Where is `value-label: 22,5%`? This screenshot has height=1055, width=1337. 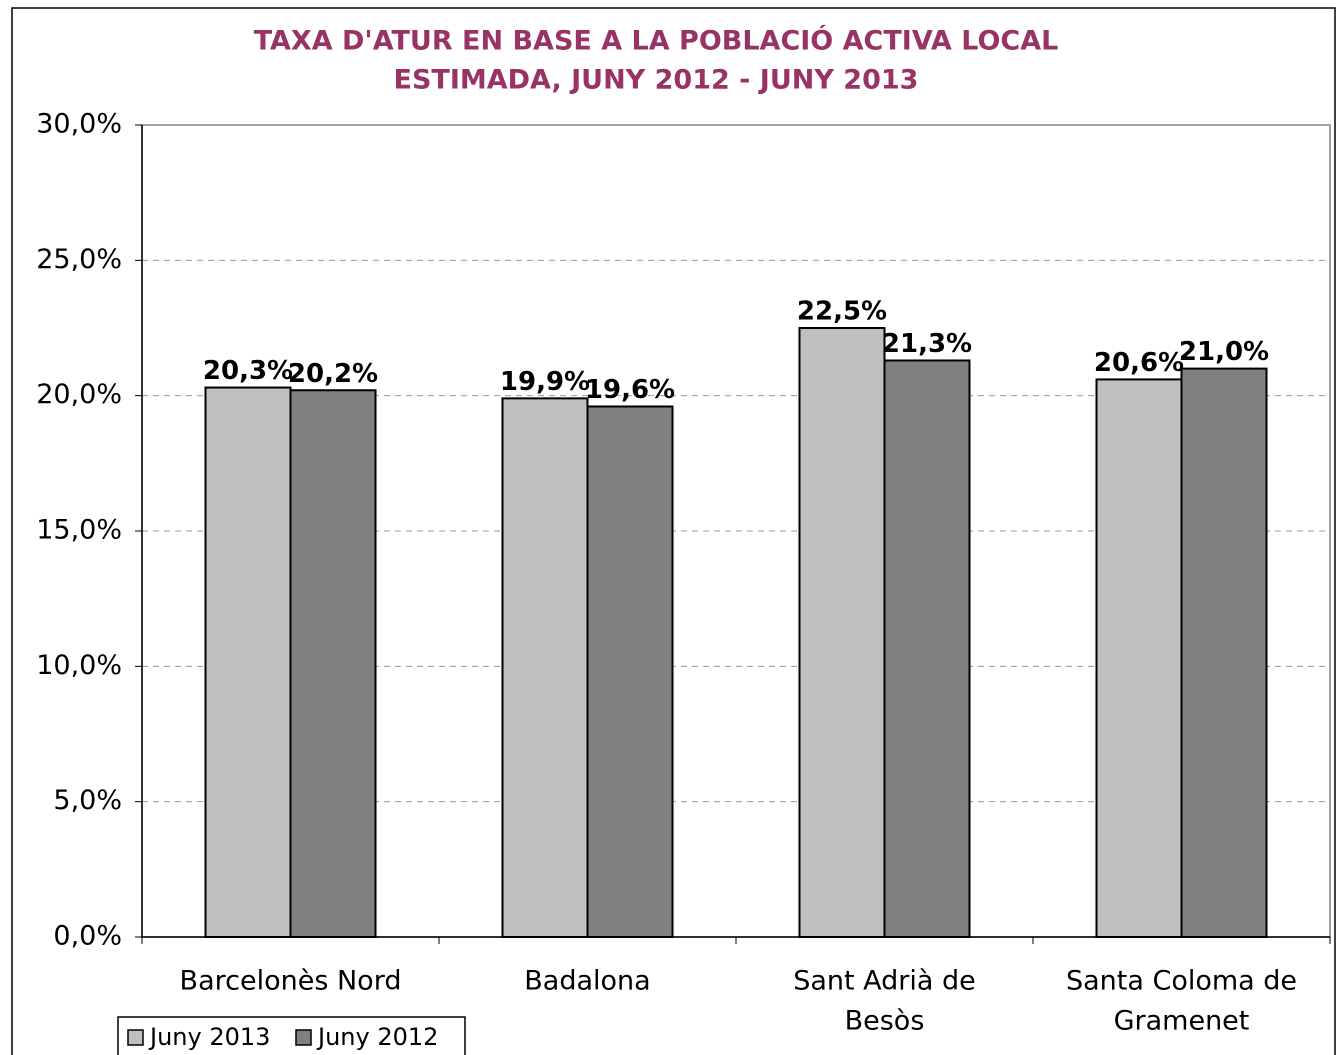 value-label: 22,5% is located at coordinates (842, 312).